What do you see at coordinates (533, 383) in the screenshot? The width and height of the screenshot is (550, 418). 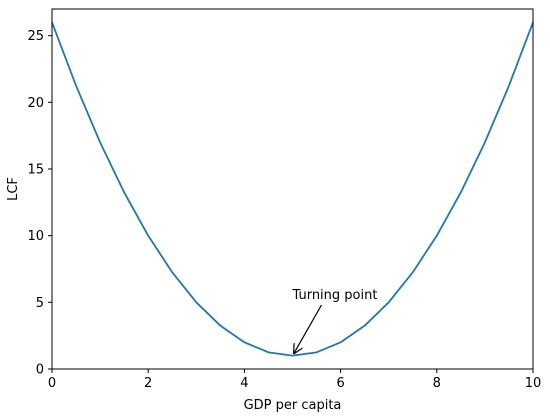 I see `x-tick-label: 10` at bounding box center [533, 383].